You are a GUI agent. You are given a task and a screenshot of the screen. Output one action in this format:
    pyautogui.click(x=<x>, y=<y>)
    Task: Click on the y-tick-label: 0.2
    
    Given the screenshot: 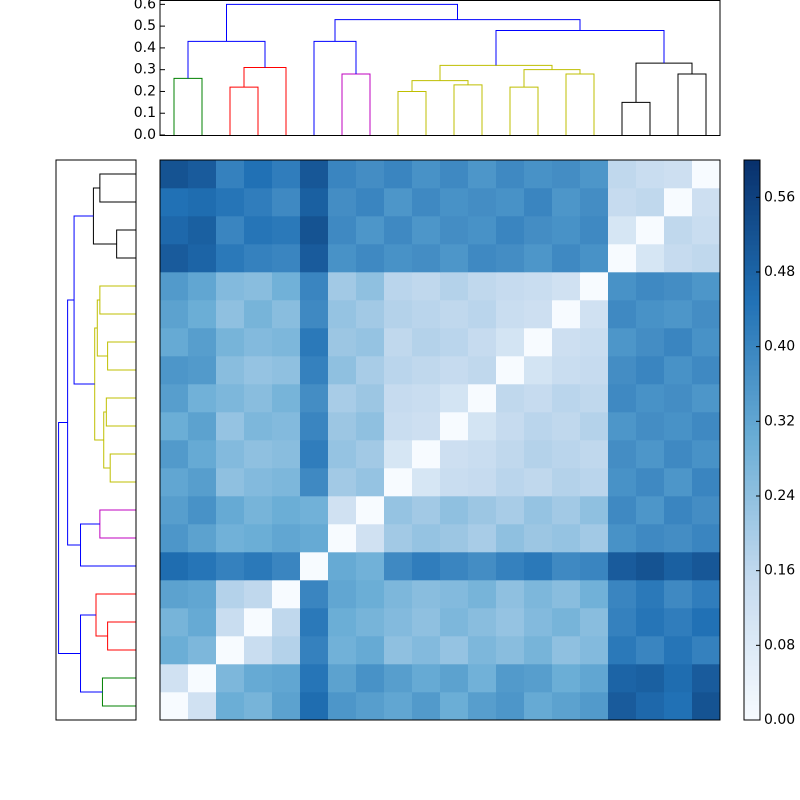 What is the action you would take?
    pyautogui.click(x=145, y=91)
    